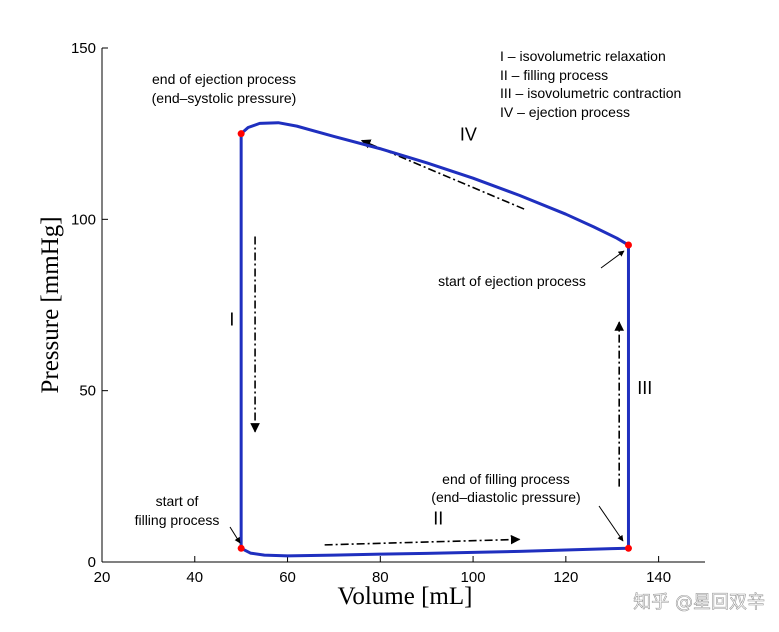  Describe the element at coordinates (89, 305) in the screenshot. I see `y-axis-ticks: 0 50 100 150` at that location.